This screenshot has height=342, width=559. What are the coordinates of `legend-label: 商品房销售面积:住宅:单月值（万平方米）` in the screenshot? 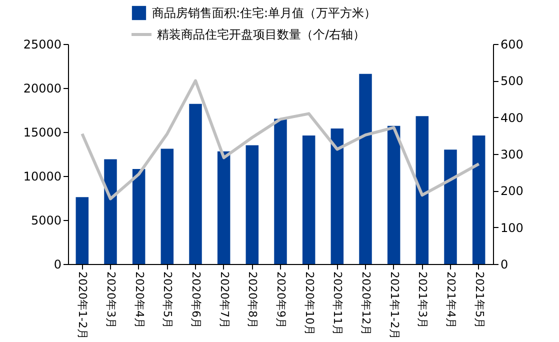 It's located at (264, 13).